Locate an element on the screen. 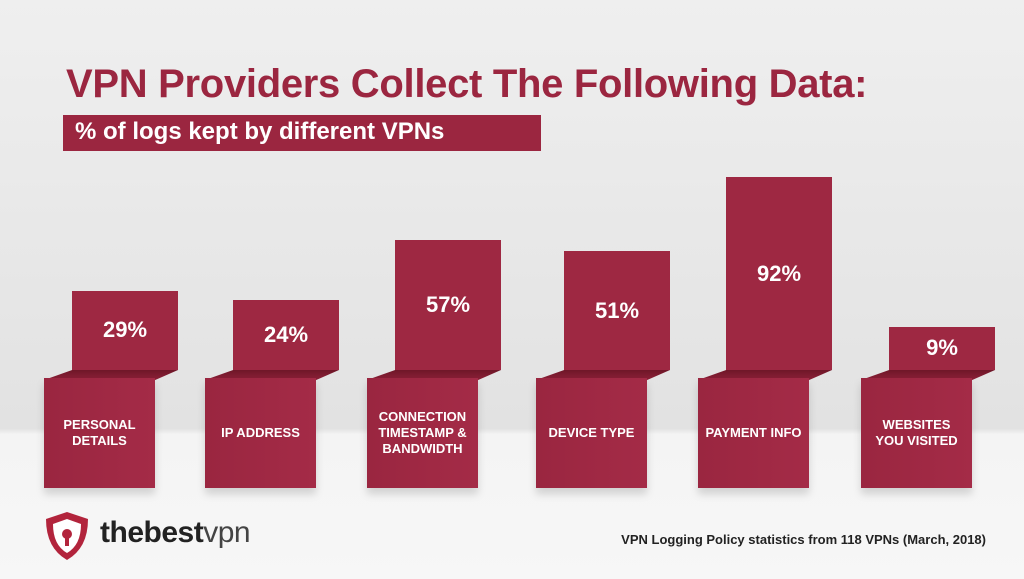 The height and width of the screenshot is (579, 1024). x-tick-label: IP ADDRESS is located at coordinates (260, 433).